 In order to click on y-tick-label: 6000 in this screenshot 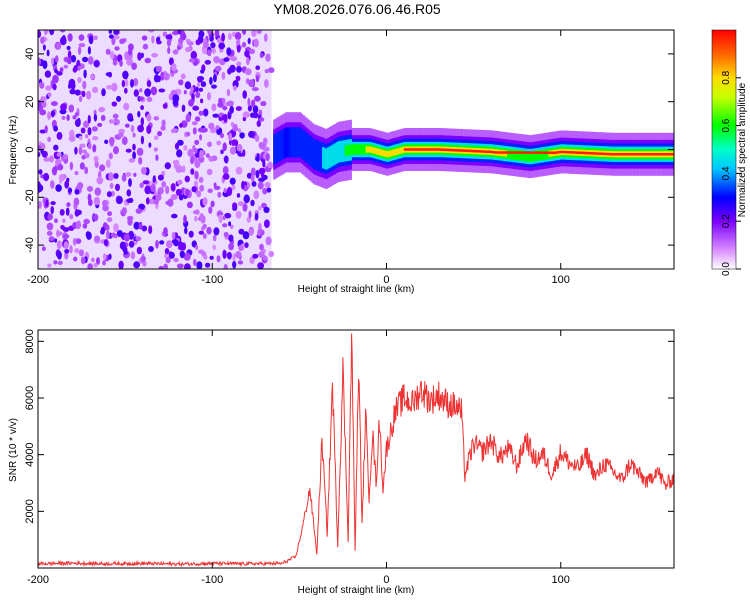, I will do `click(30, 398)`.